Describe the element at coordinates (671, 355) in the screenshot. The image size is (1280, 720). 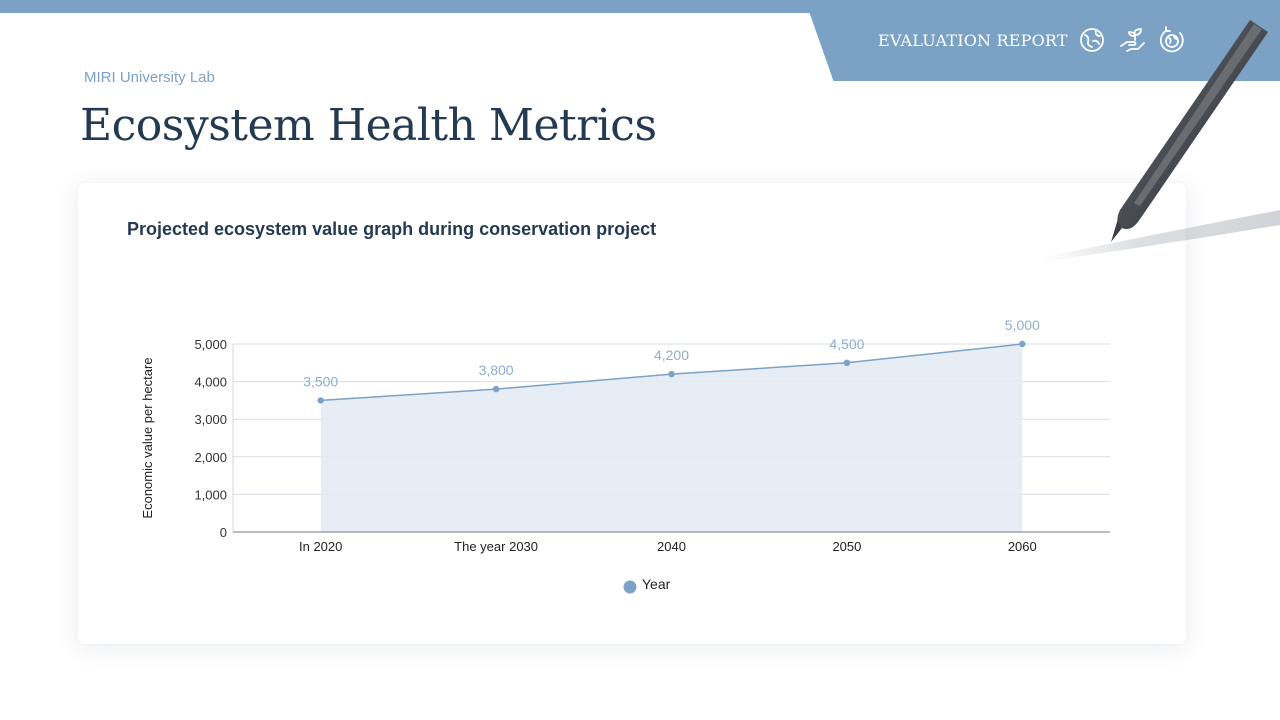
I see `data-label: 4,200` at that location.